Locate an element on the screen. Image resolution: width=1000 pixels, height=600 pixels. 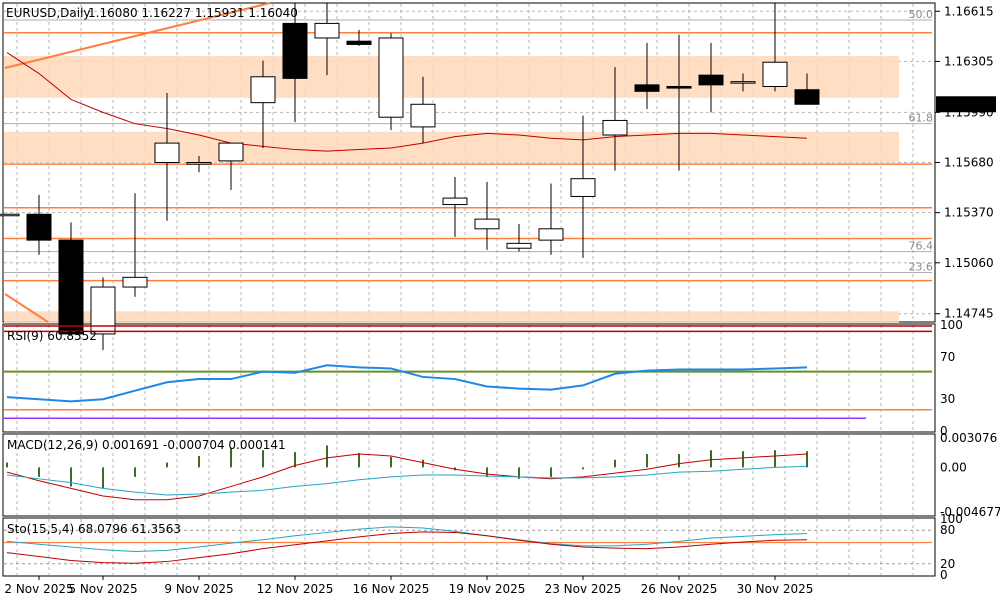
stochastic-pane-frame is located at coordinates (469, 547).